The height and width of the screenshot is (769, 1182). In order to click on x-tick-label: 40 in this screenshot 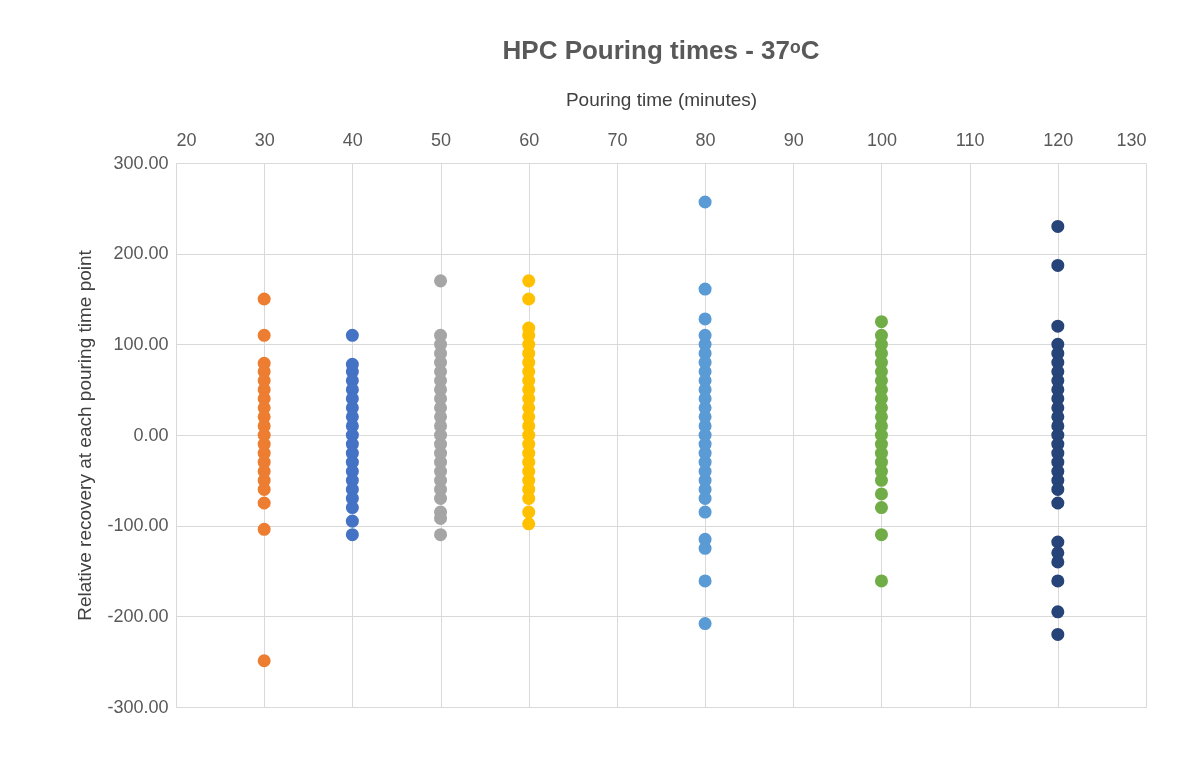, I will do `click(352, 139)`.